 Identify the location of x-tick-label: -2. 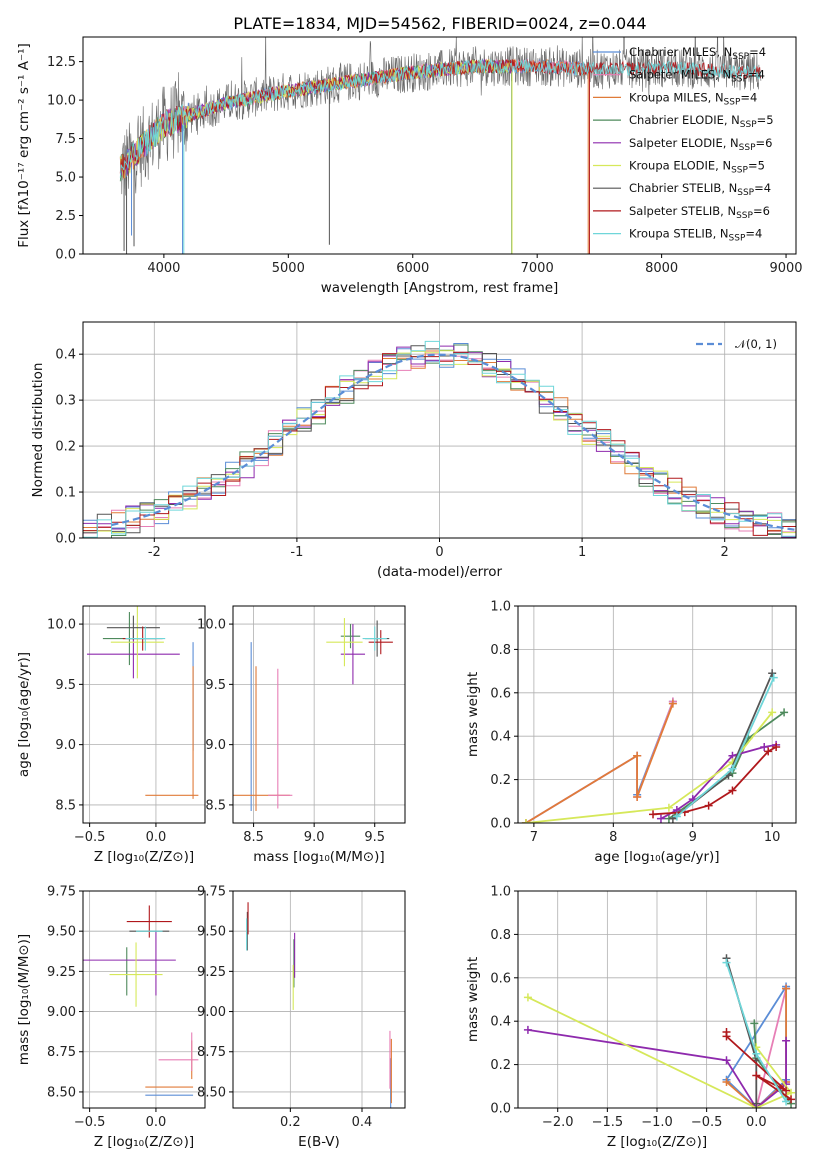
(154, 552).